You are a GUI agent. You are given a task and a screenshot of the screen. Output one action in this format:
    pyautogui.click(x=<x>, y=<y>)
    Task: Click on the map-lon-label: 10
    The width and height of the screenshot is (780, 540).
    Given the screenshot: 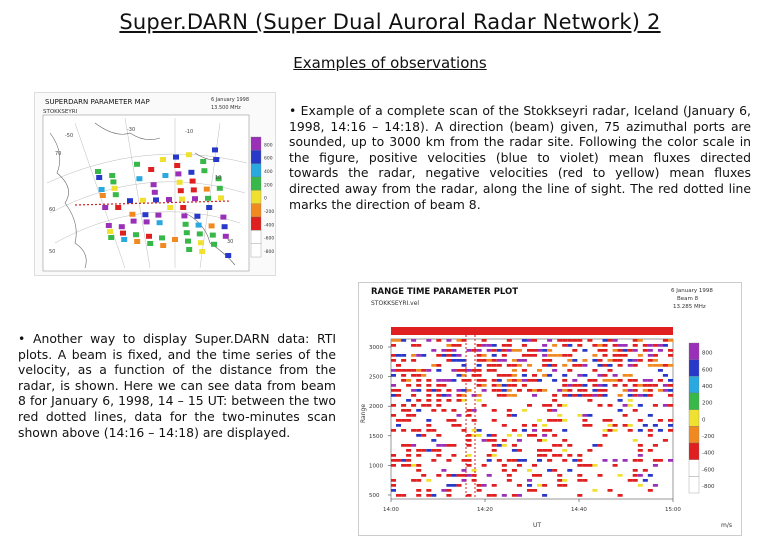 What is the action you would take?
    pyautogui.click(x=218, y=178)
    